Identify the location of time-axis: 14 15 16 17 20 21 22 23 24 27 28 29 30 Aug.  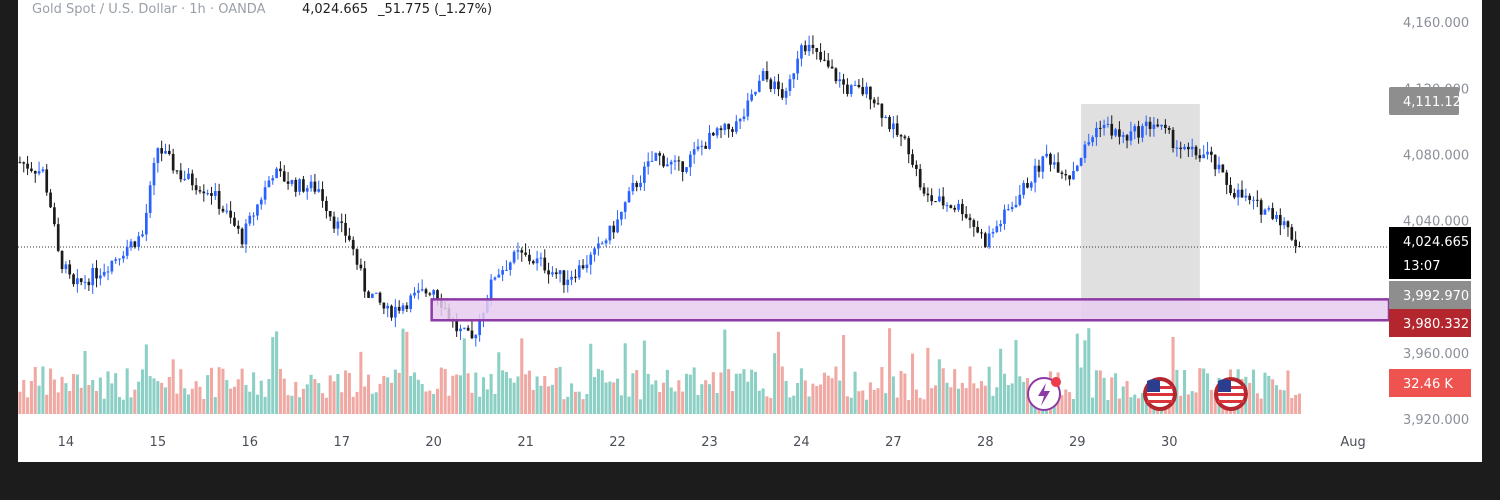
(712, 442).